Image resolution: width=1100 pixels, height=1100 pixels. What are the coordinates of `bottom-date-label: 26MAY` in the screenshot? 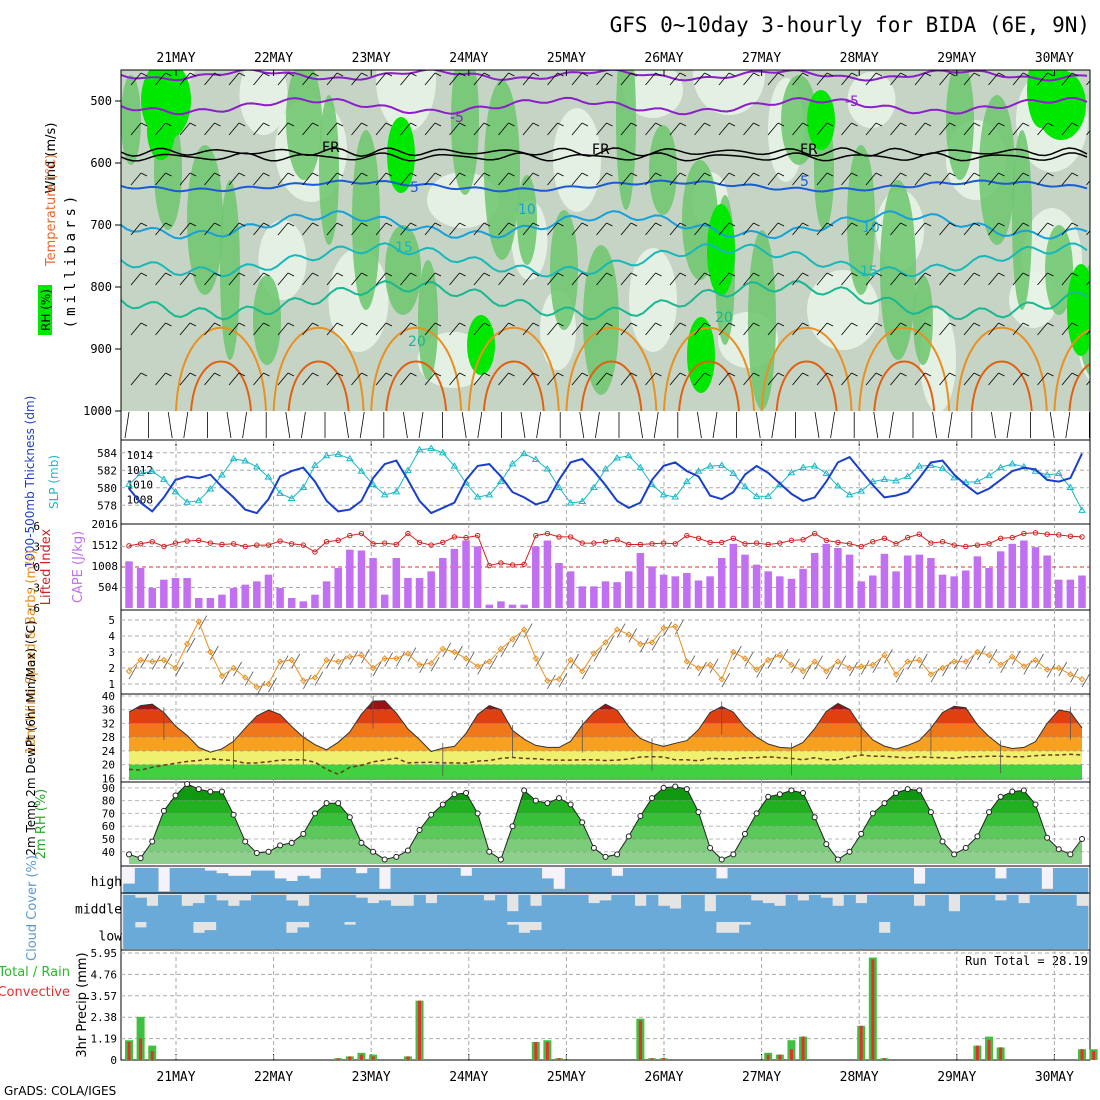 It's located at (663, 1077).